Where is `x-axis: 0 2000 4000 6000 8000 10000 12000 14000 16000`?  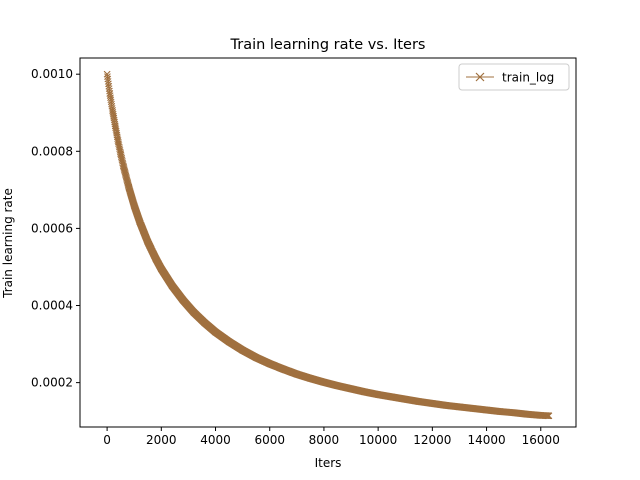 x-axis: 0 2000 4000 6000 8000 10000 12000 14000 16000 is located at coordinates (331, 437).